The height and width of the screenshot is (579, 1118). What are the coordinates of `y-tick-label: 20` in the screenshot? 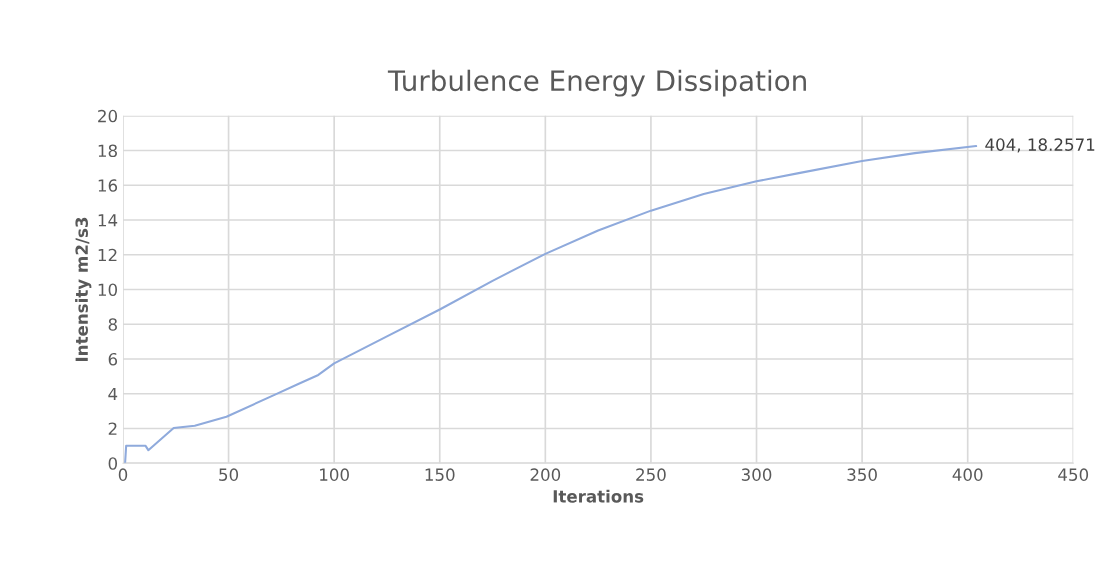 It's located at (108, 116).